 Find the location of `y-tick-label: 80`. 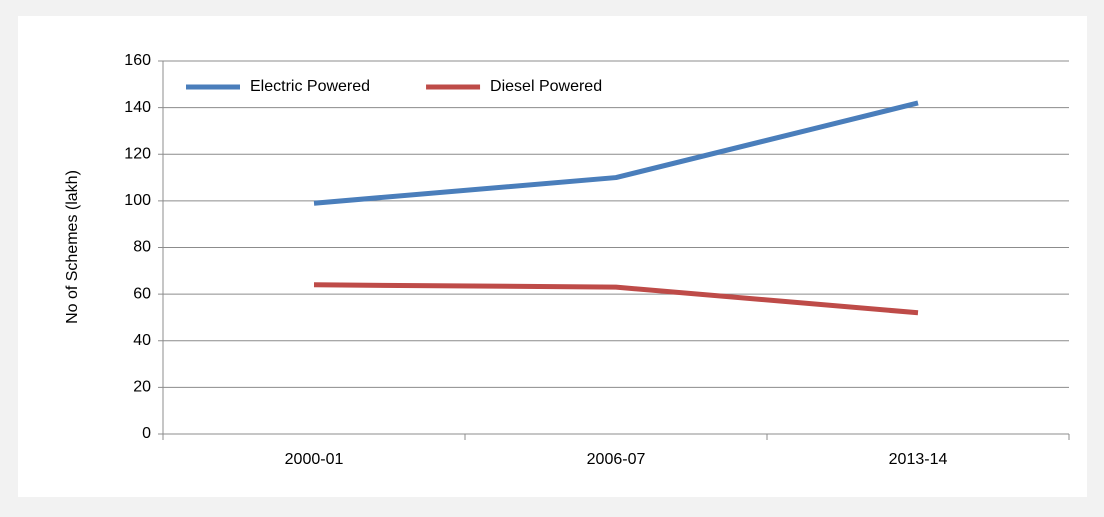

y-tick-label: 80 is located at coordinates (142, 247).